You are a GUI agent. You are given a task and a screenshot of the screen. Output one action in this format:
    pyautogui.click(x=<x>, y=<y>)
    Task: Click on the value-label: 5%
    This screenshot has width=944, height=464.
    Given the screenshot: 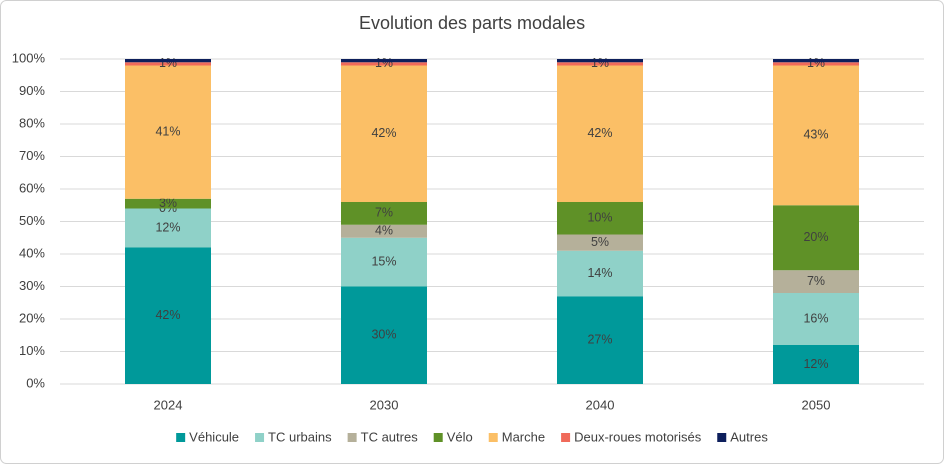 What is the action you would take?
    pyautogui.click(x=600, y=242)
    